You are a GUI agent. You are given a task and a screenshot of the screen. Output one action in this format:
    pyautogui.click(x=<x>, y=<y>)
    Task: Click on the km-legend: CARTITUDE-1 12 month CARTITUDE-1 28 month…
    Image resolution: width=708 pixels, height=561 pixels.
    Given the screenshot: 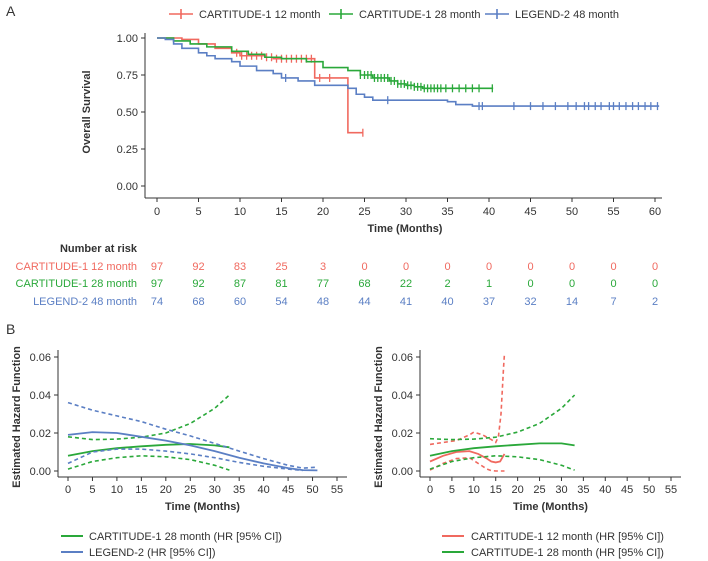 What is the action you would take?
    pyautogui.click(x=394, y=15)
    